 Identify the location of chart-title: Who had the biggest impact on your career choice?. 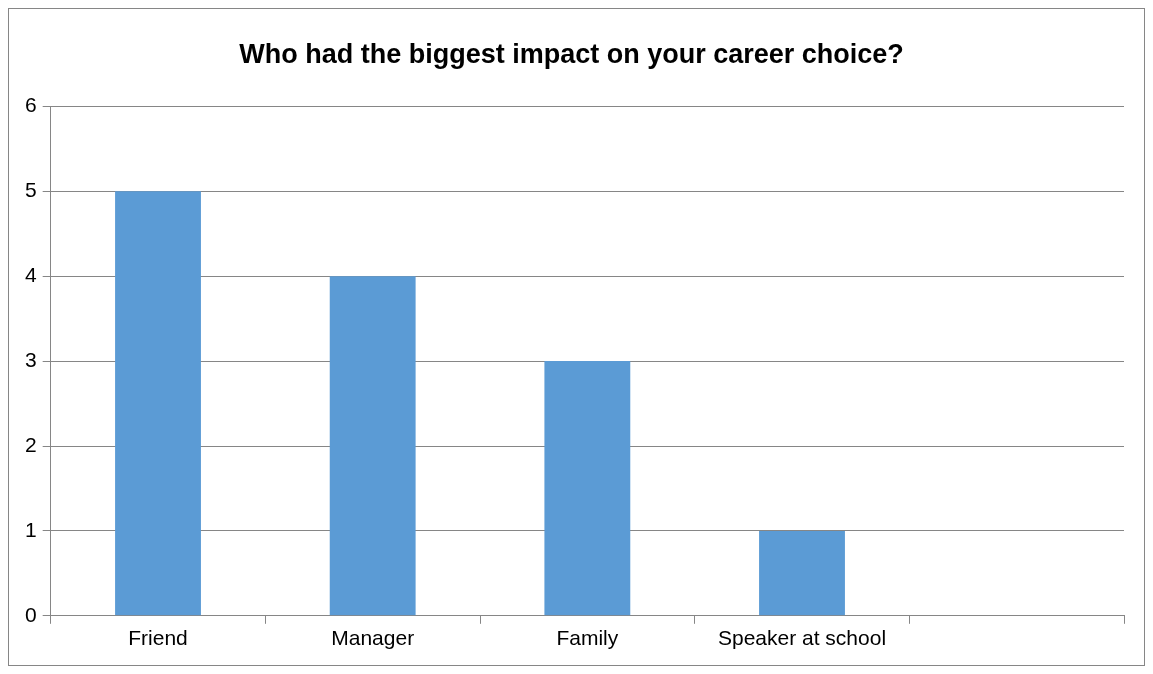
(571, 53).